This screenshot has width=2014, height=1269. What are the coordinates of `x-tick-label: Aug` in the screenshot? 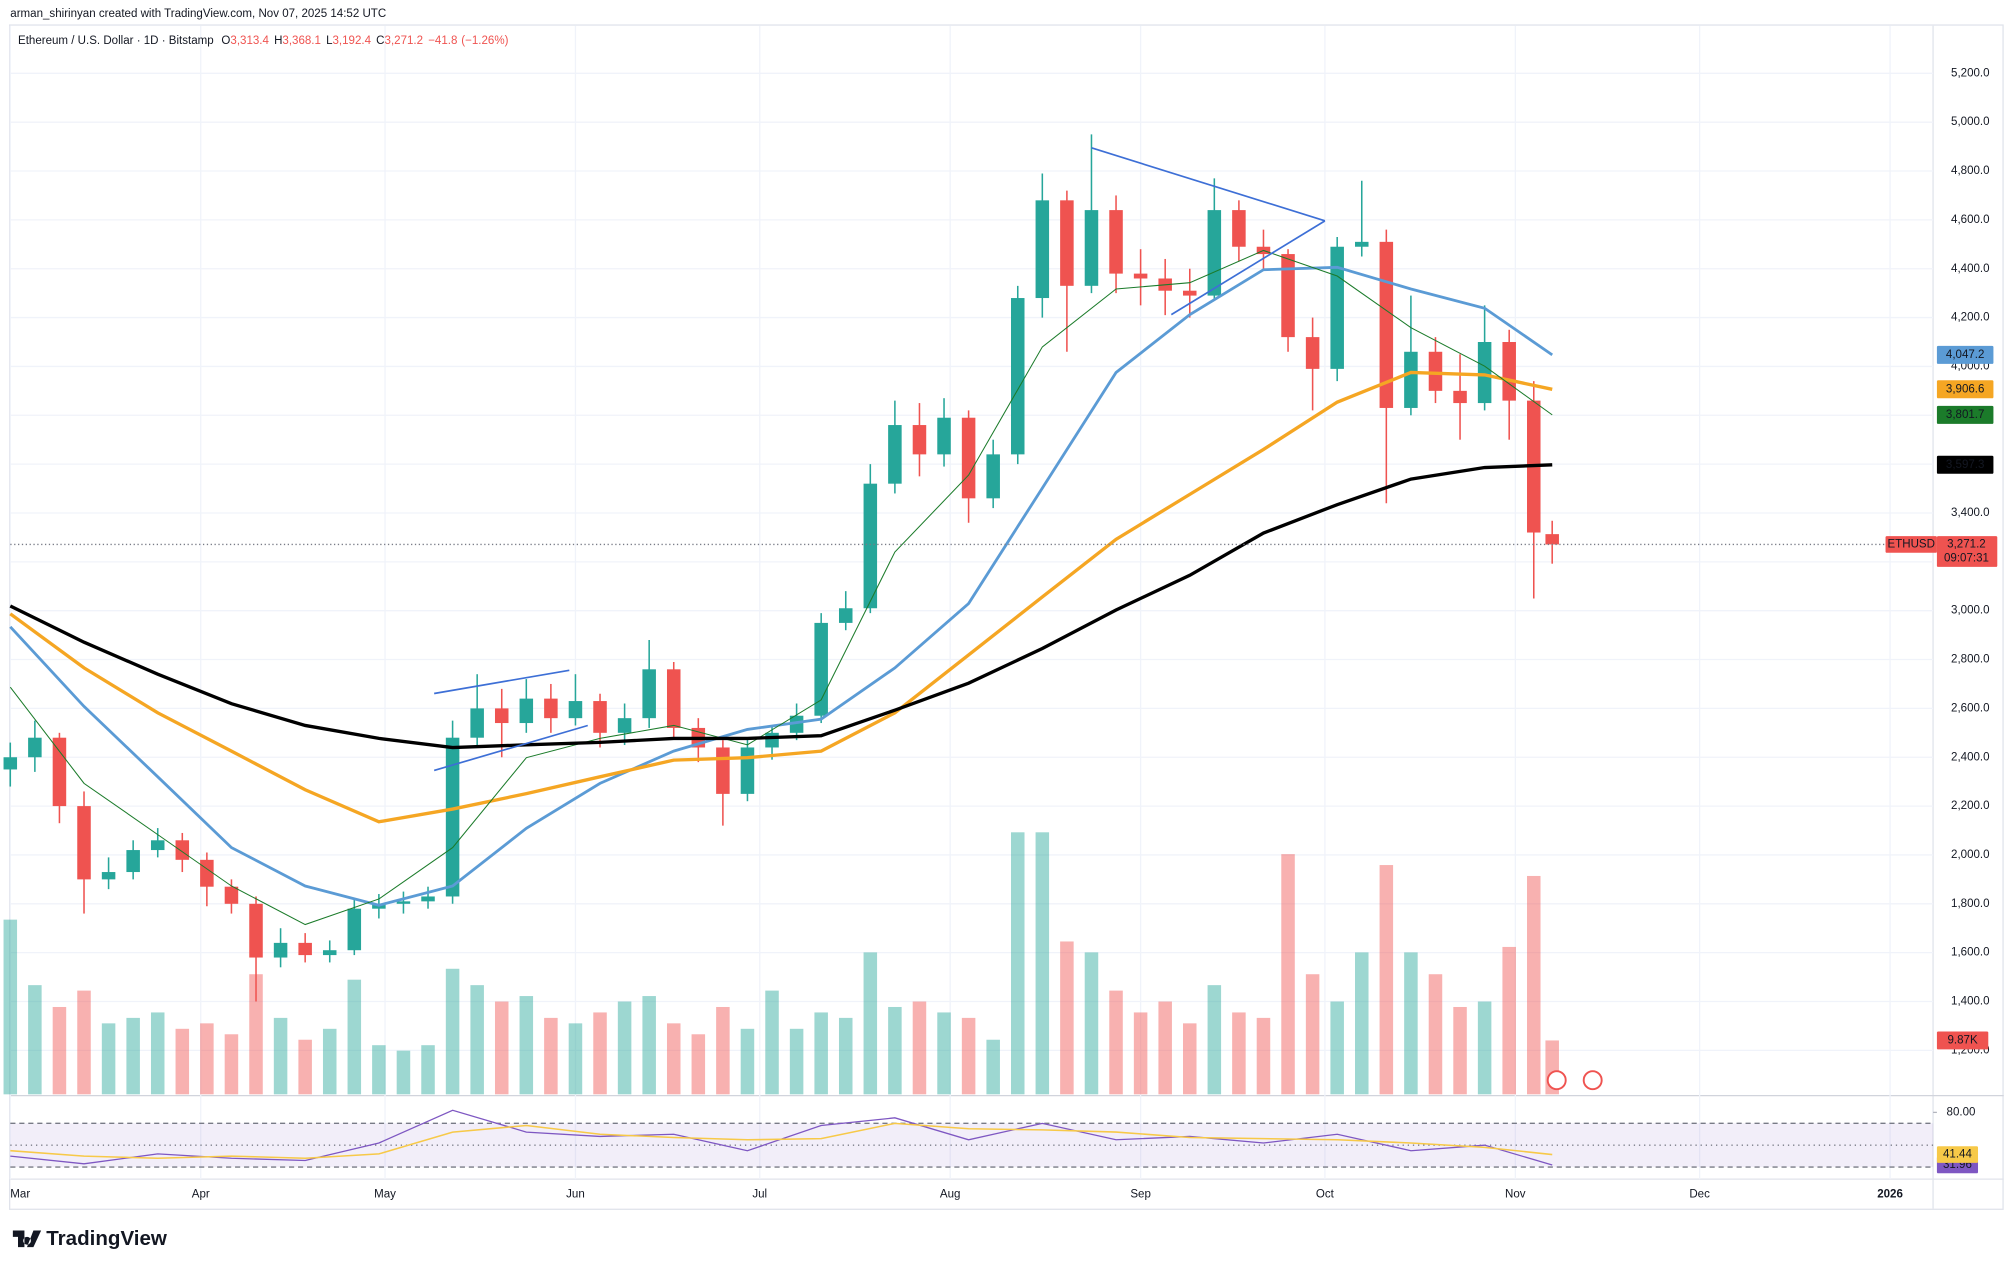 It's located at (950, 1195).